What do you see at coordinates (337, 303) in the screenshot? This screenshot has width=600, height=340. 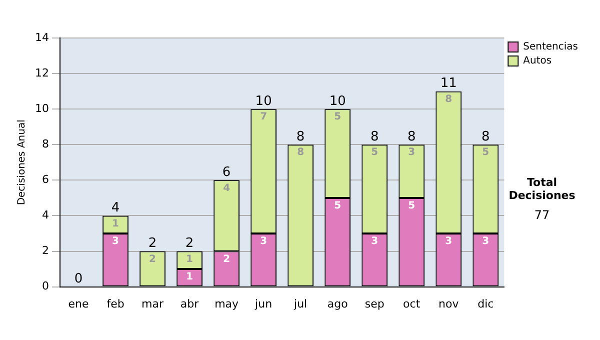 I see `x-tick-label: ago` at bounding box center [337, 303].